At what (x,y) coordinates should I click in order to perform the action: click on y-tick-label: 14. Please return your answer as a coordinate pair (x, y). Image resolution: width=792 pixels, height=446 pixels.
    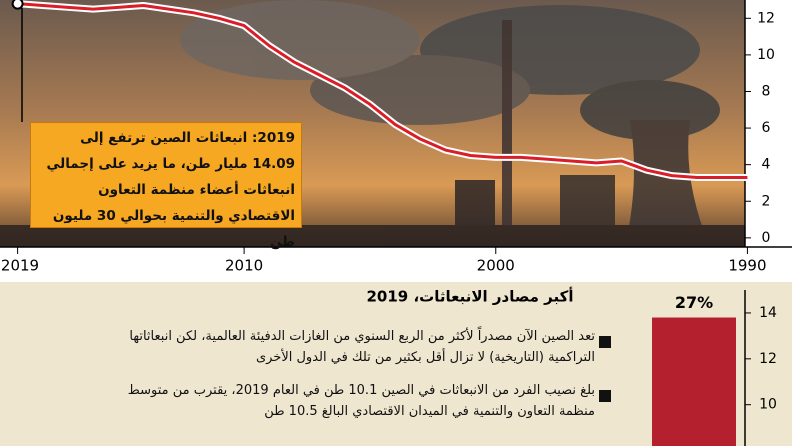
    Looking at the image, I should click on (768, 313).